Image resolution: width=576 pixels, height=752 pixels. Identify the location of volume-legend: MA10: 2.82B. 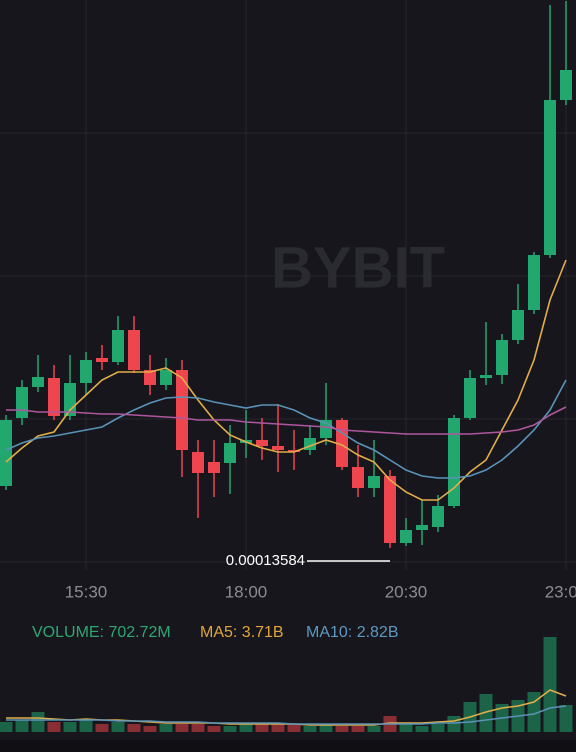
(352, 632).